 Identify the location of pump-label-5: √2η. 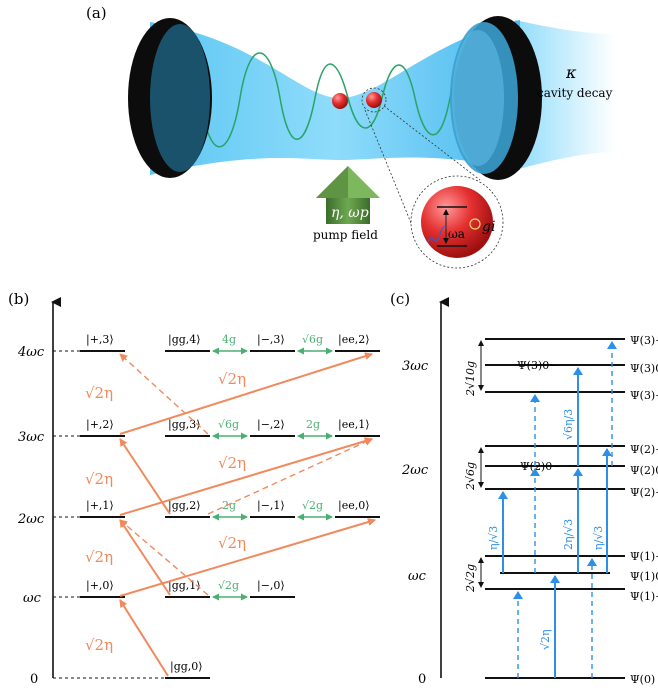
(232, 463).